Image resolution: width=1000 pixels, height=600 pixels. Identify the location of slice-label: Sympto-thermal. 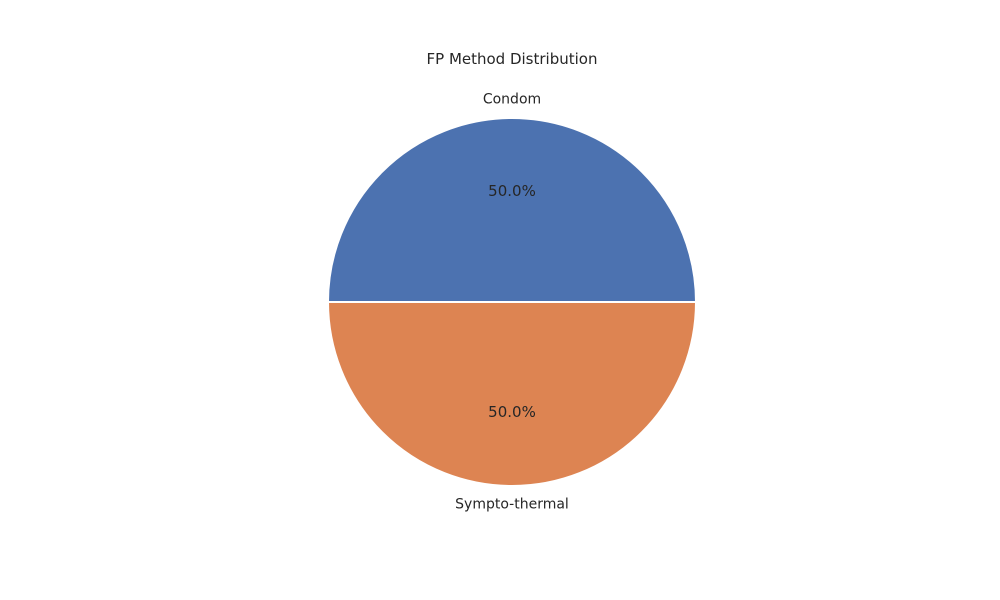
(512, 504).